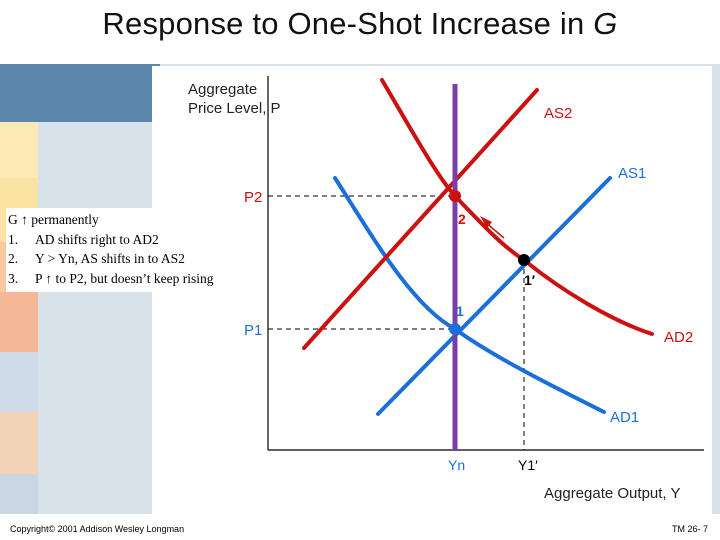  What do you see at coordinates (80, 93) in the screenshot?
I see `decor-bar` at bounding box center [80, 93].